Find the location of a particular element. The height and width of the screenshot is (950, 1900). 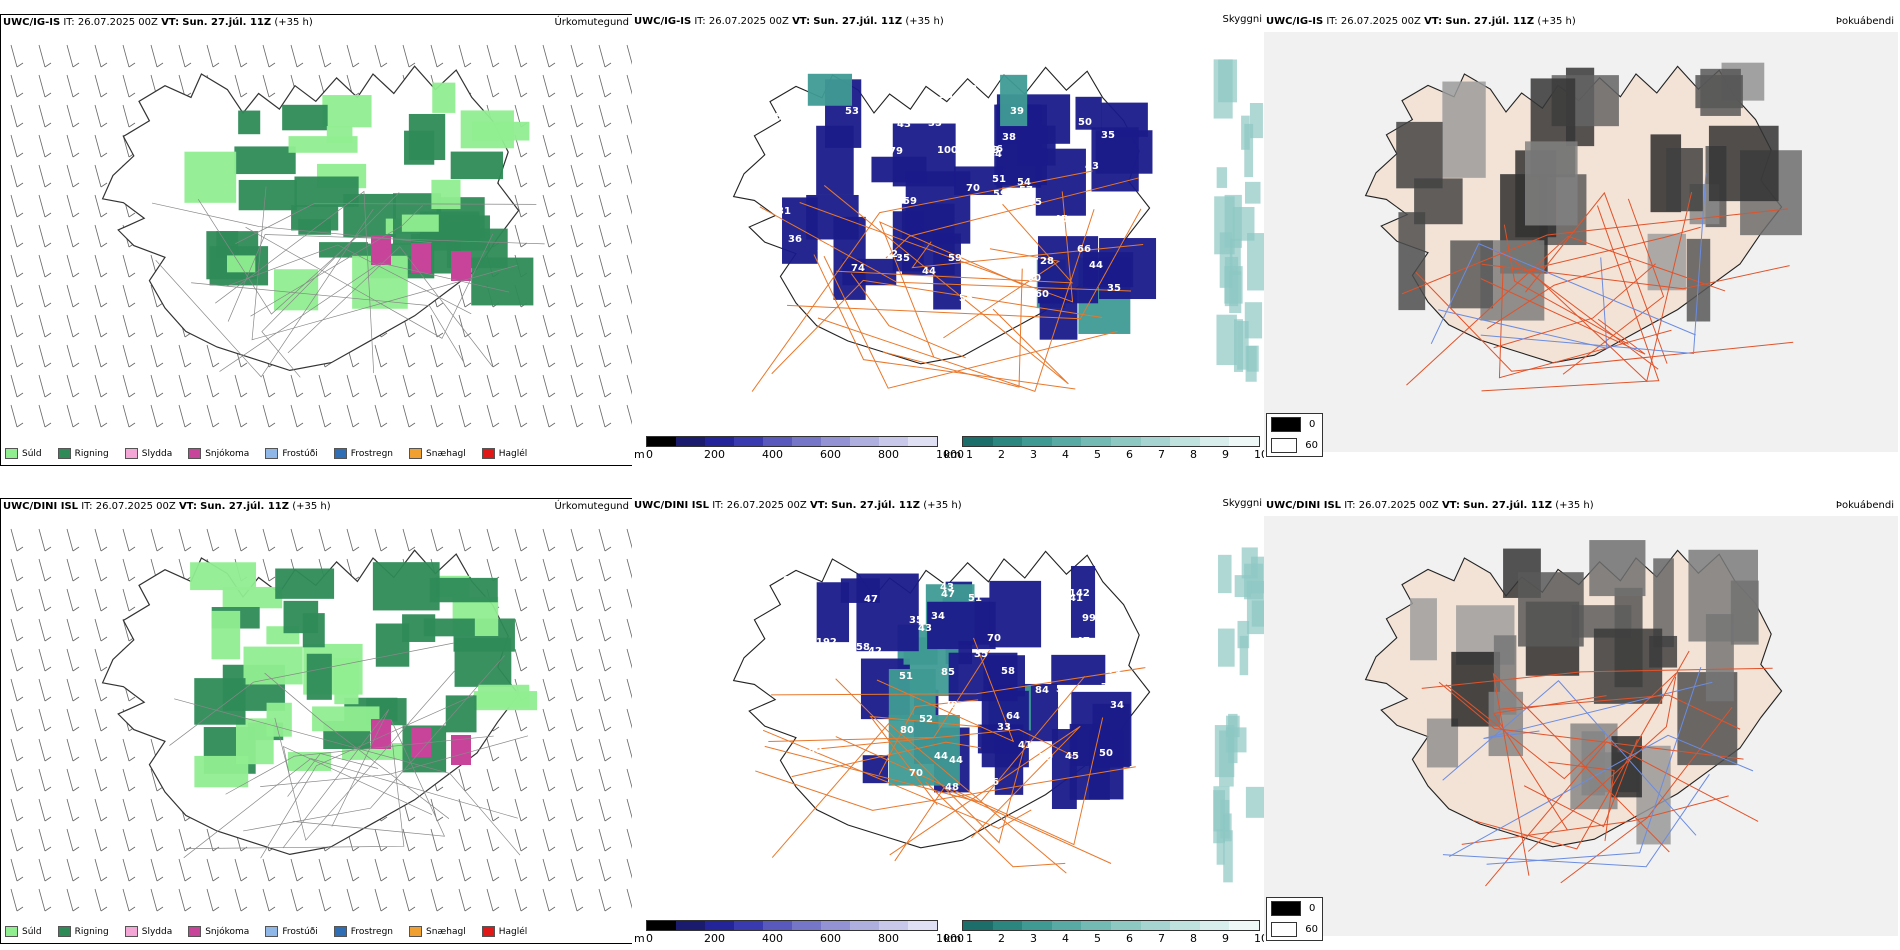

colorbar-strip is located at coordinates (1111, 441).